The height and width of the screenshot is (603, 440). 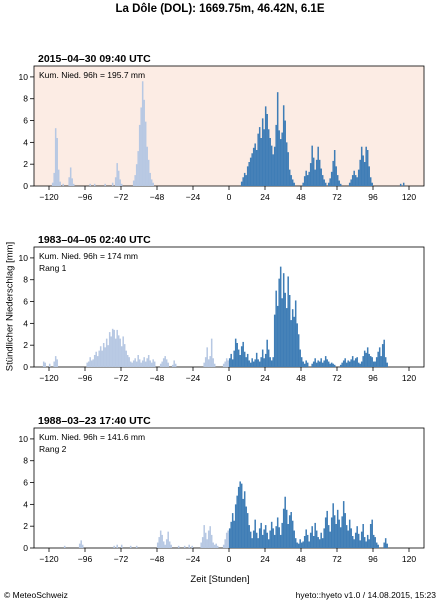 What do you see at coordinates (409, 378) in the screenshot?
I see `x-tick-label: 120` at bounding box center [409, 378].